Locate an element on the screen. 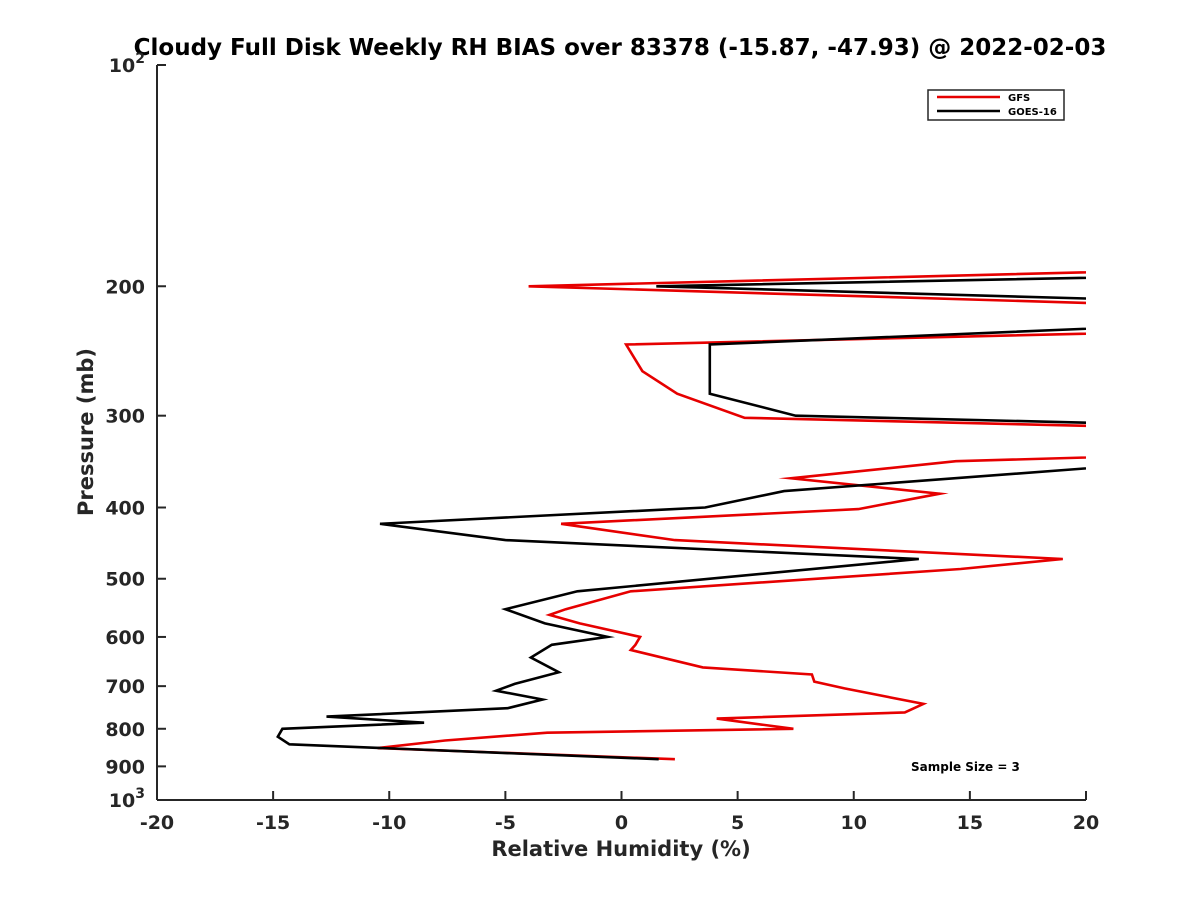 This screenshot has height=900, width=1200. y-tick-base: 500 is located at coordinates (125, 580).